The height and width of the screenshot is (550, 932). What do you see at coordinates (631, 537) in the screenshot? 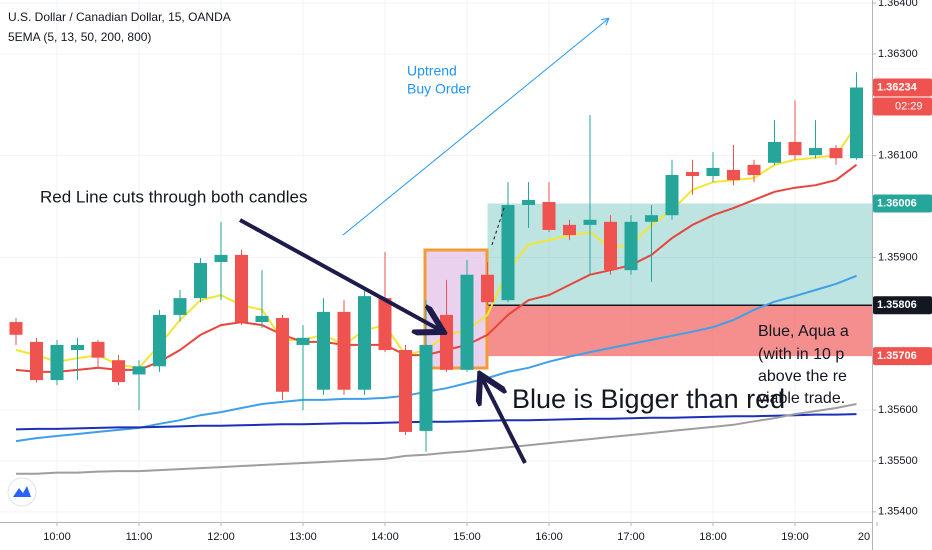
I see `x-tick-label: 17:00` at bounding box center [631, 537].